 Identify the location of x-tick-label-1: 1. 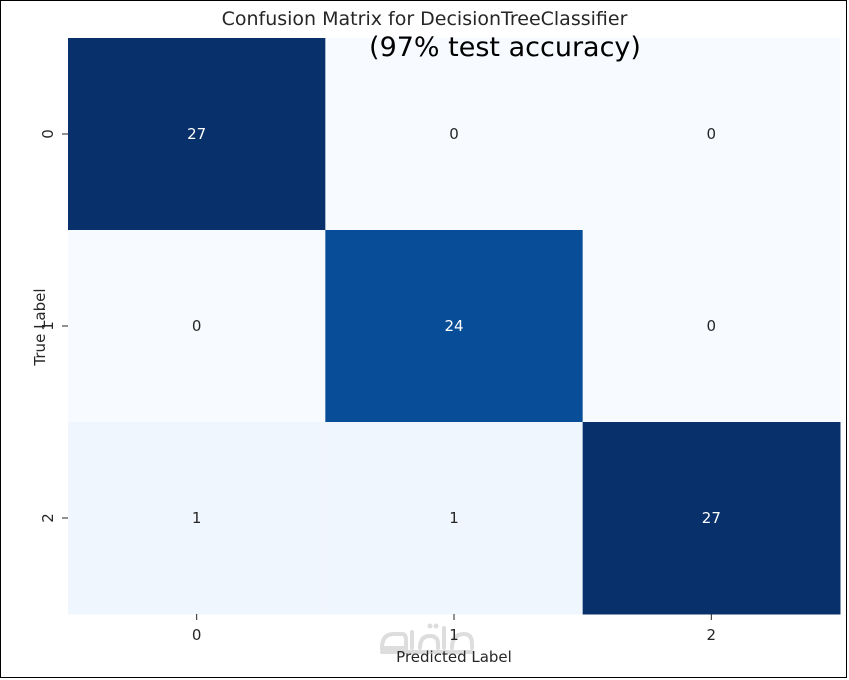
(454, 635).